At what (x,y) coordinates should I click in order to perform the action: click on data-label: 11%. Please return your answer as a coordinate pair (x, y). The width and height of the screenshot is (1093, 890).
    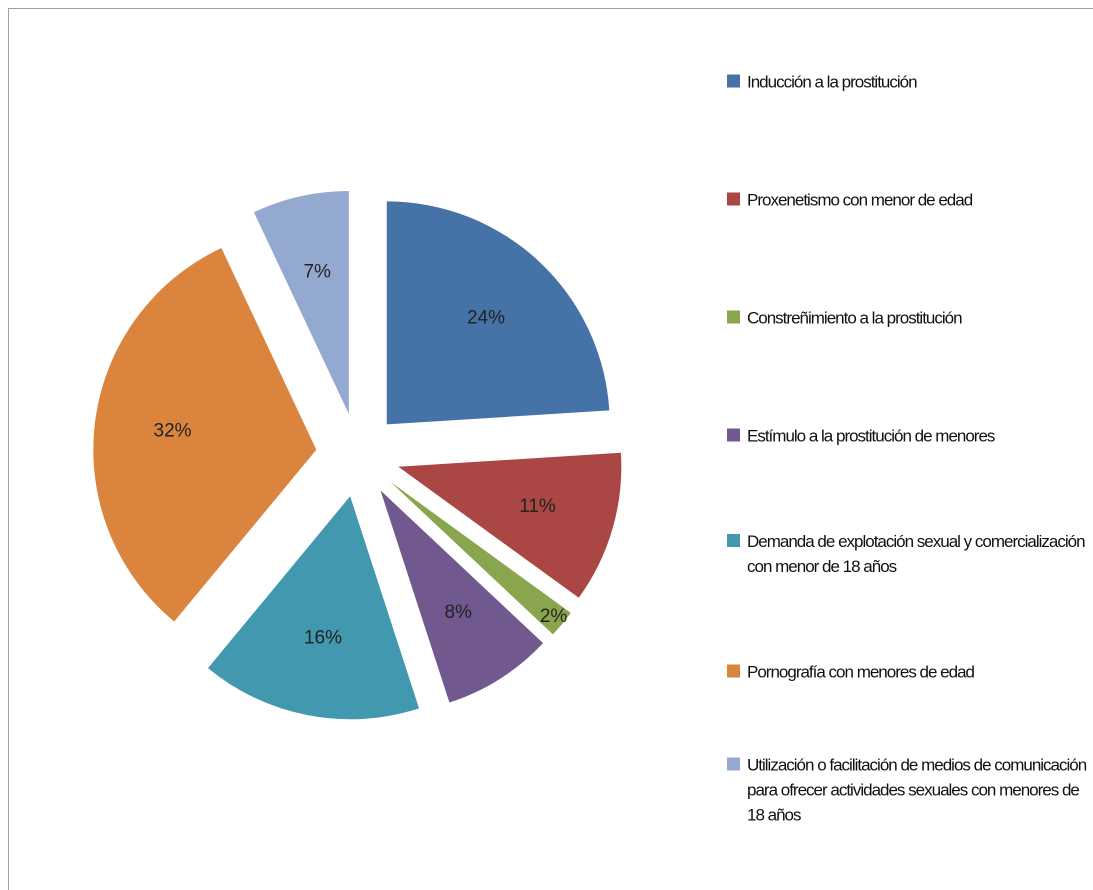
    Looking at the image, I should click on (537, 506).